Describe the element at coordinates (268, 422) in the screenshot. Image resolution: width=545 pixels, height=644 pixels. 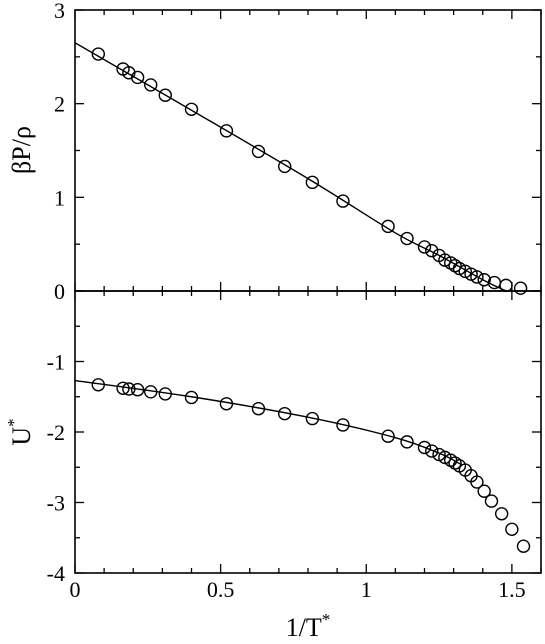
I see `bottom-fit-curve` at that location.